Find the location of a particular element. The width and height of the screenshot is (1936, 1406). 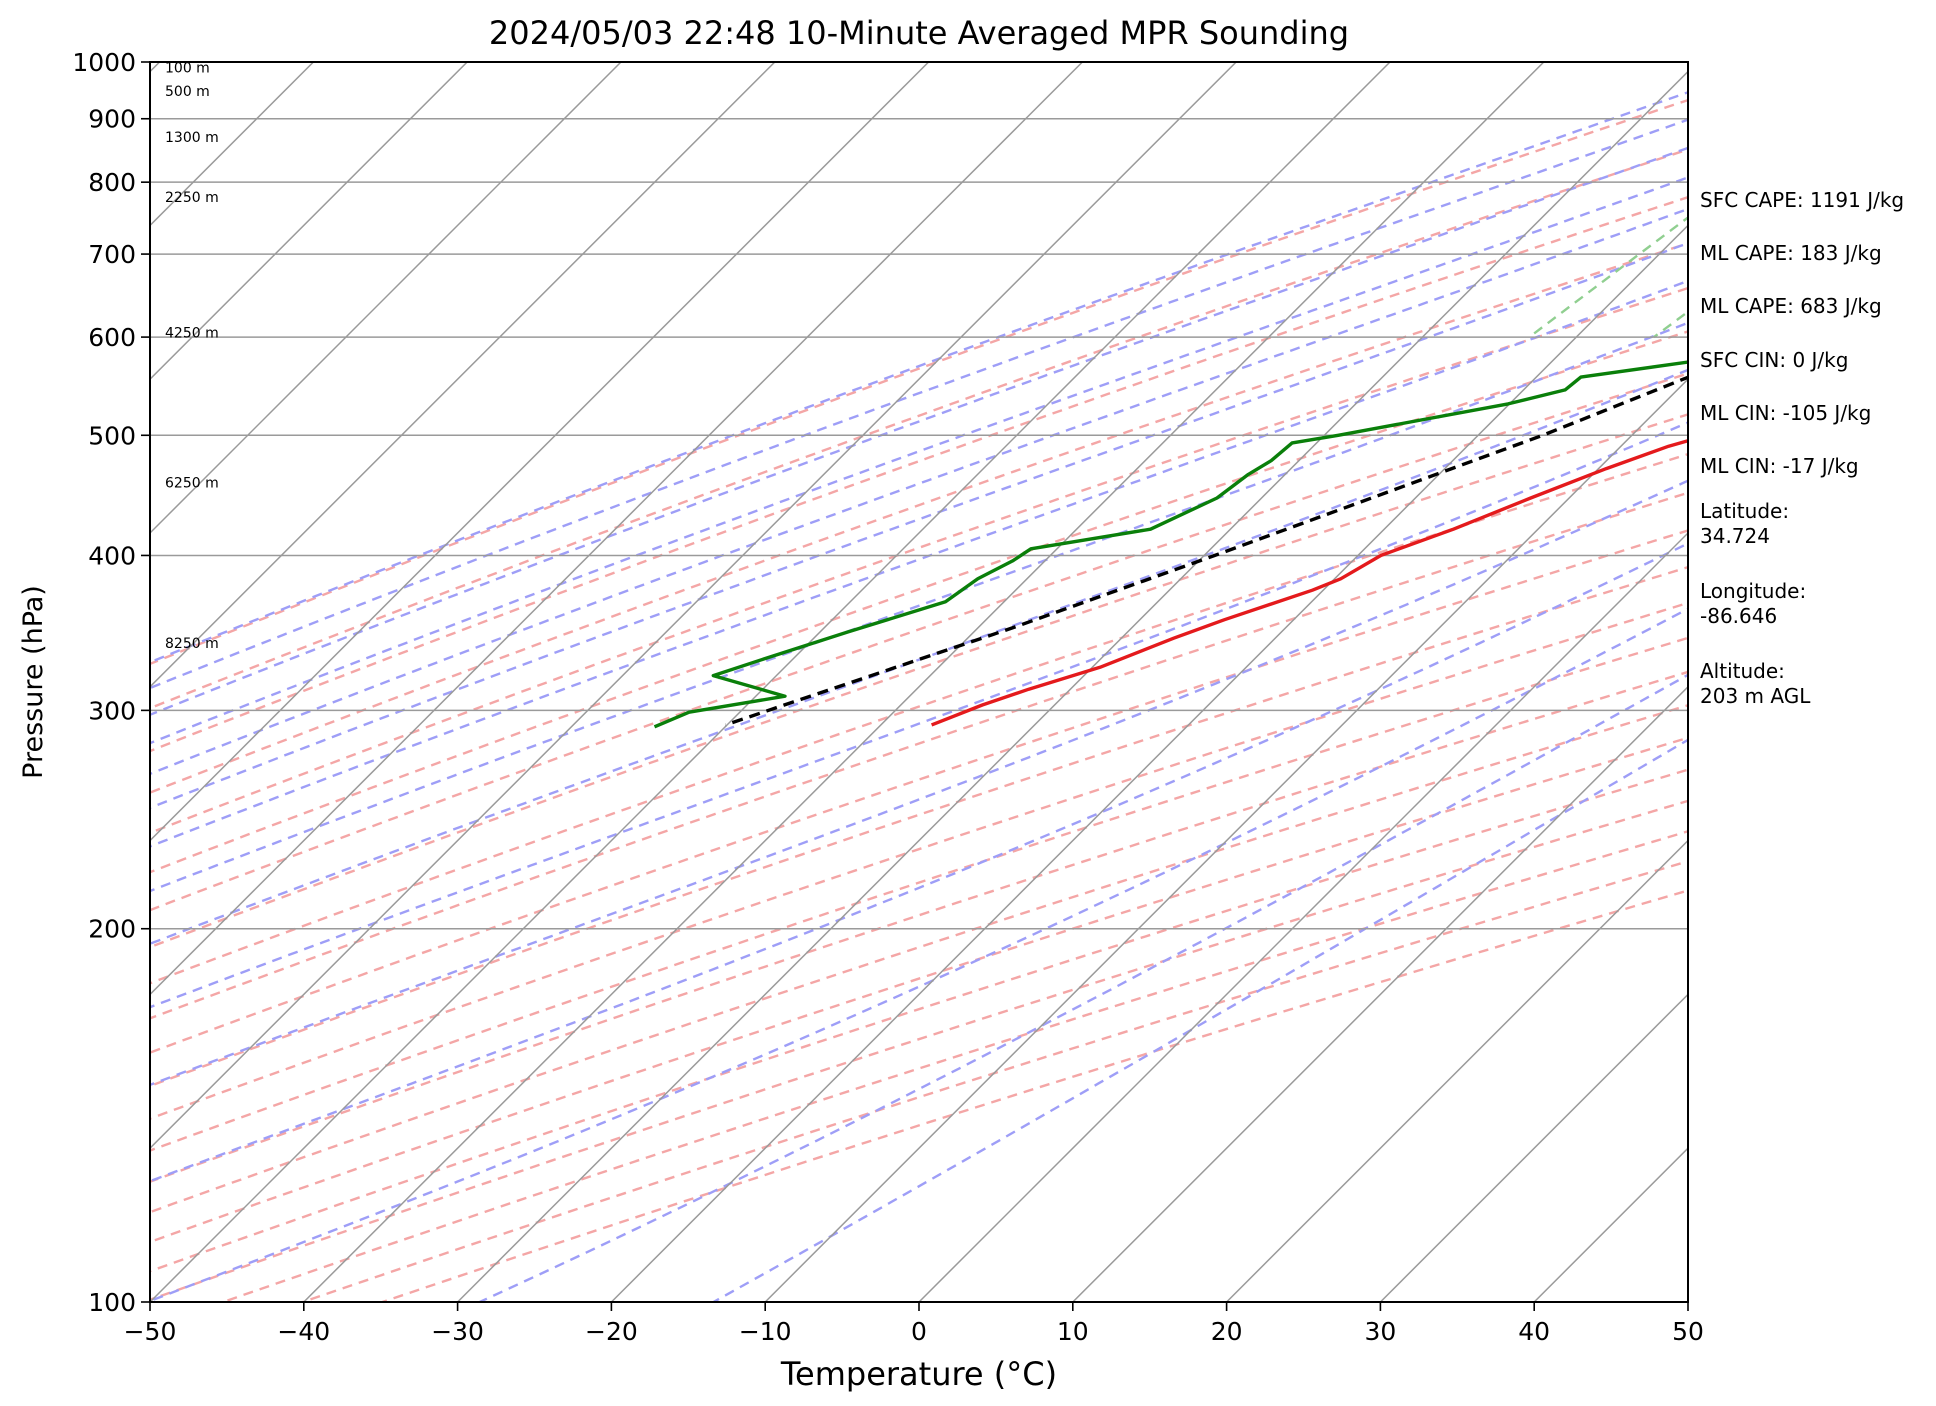

y-tick-label: 100 is located at coordinates (112, 1302).